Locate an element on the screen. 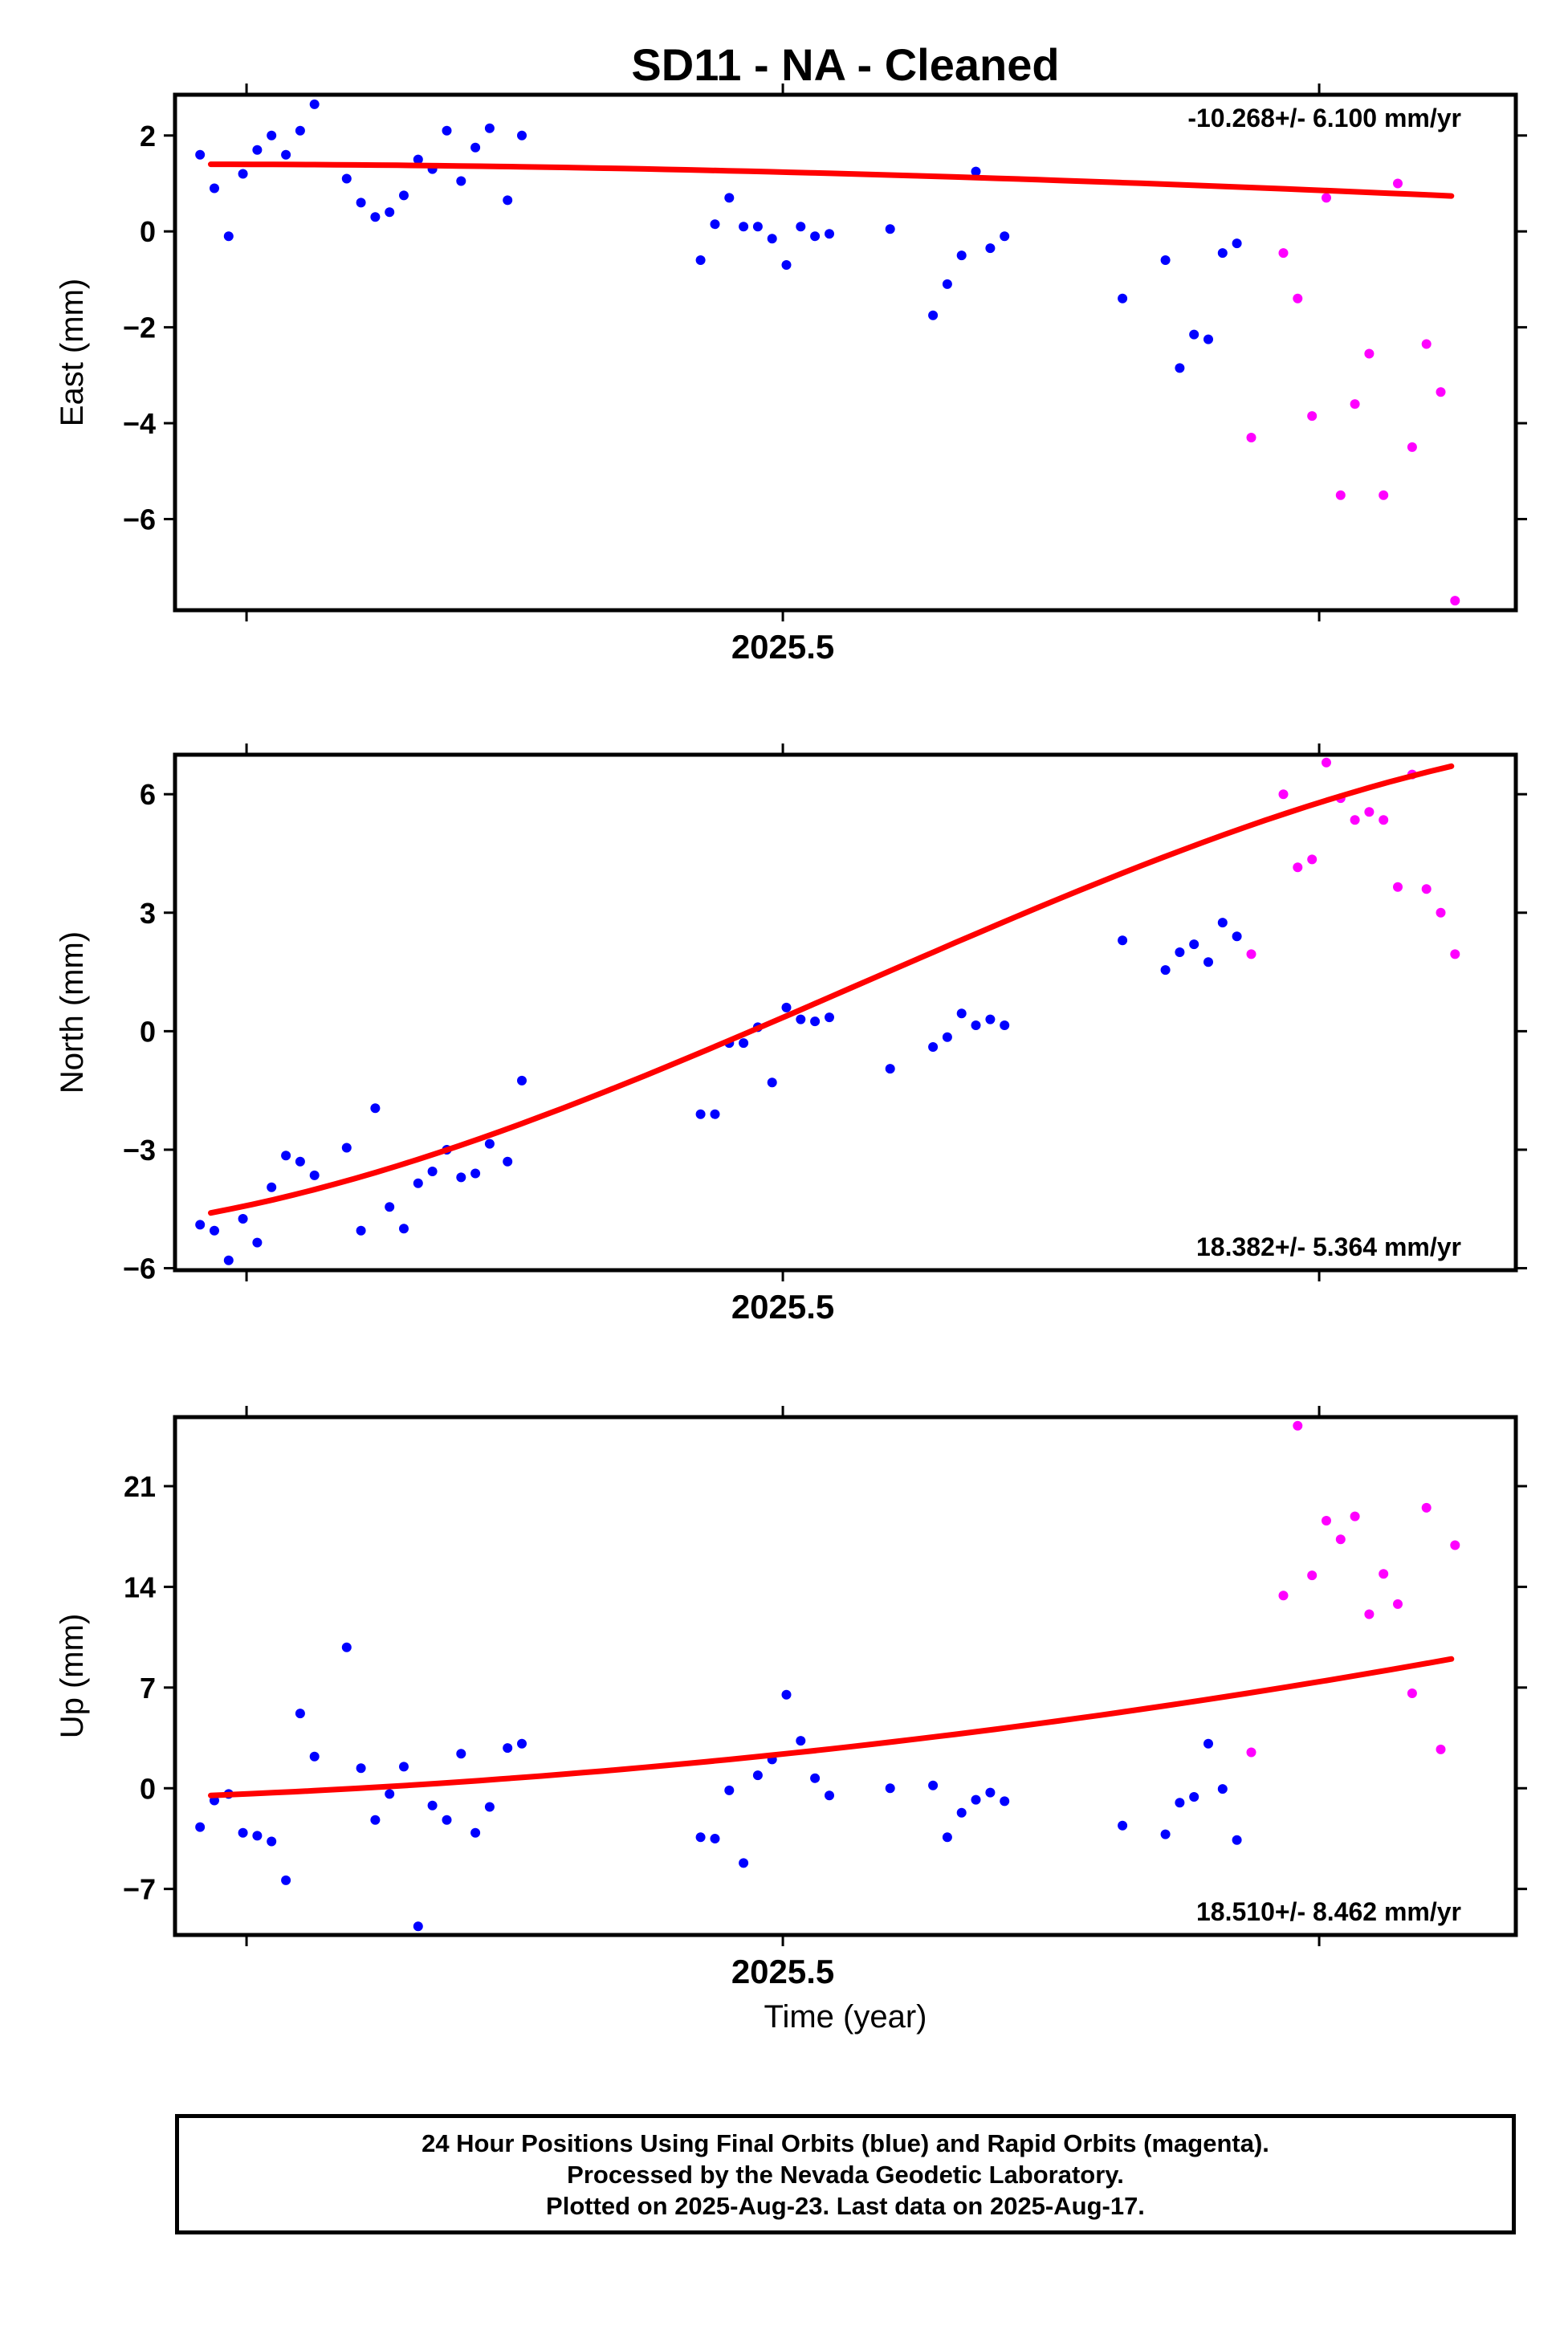 Image resolution: width=1568 pixels, height=2330 pixels. trend-line-east is located at coordinates (831, 180).